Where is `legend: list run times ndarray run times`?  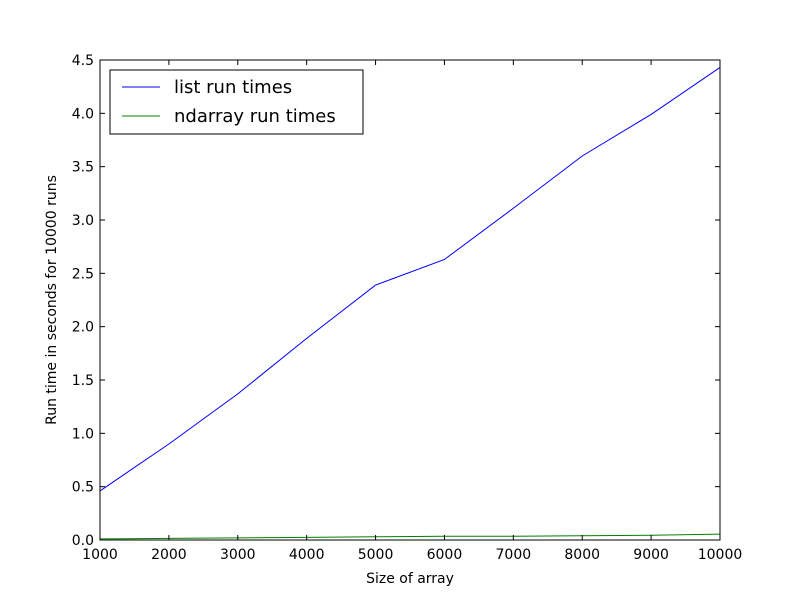
legend: list run times ndarray run times is located at coordinates (236, 102).